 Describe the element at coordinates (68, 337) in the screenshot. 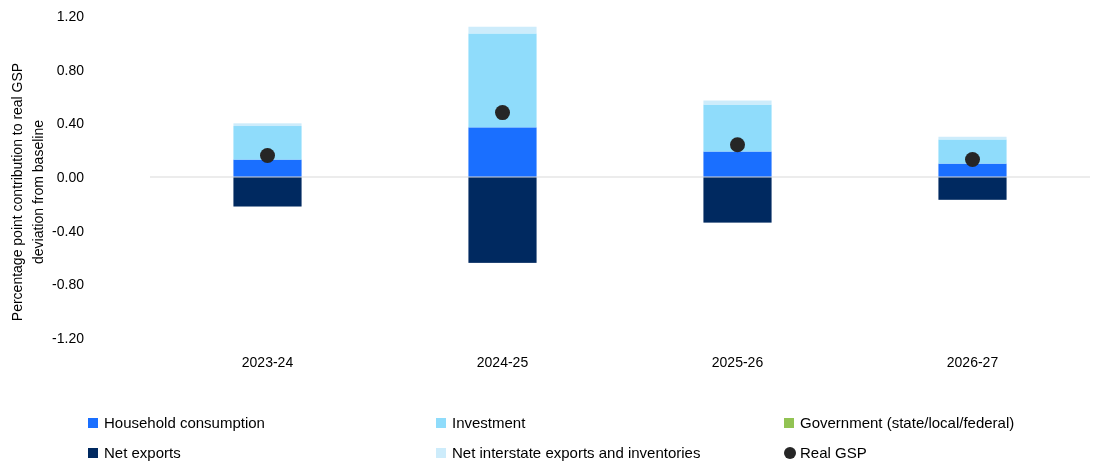

I see `y-tick-label: -1.20` at that location.